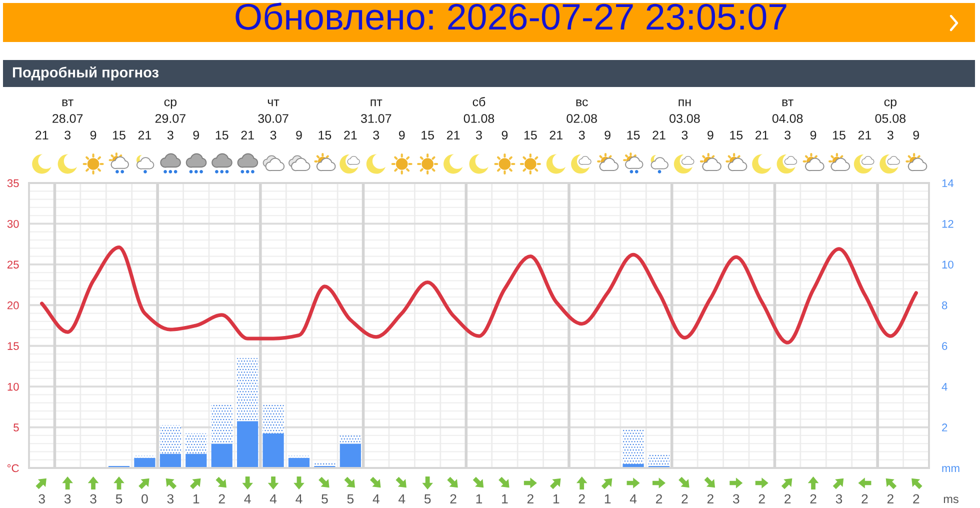  Describe the element at coordinates (170, 119) in the screenshot. I see `x-tick-label: ср 29.07 3` at that location.